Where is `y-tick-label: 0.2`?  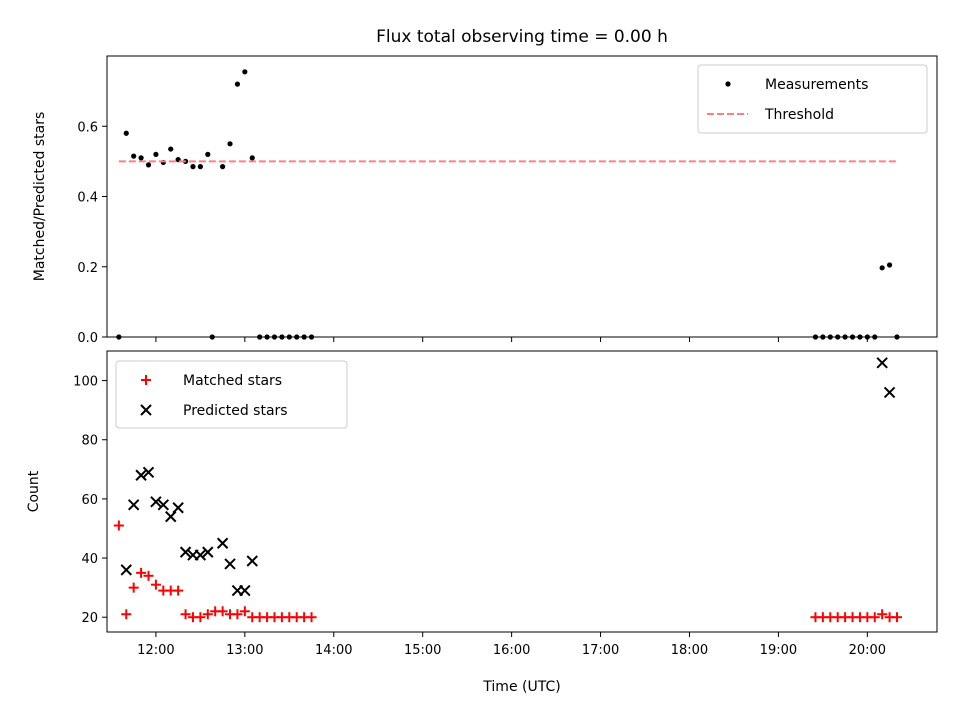 y-tick-label: 0.2 is located at coordinates (87, 268).